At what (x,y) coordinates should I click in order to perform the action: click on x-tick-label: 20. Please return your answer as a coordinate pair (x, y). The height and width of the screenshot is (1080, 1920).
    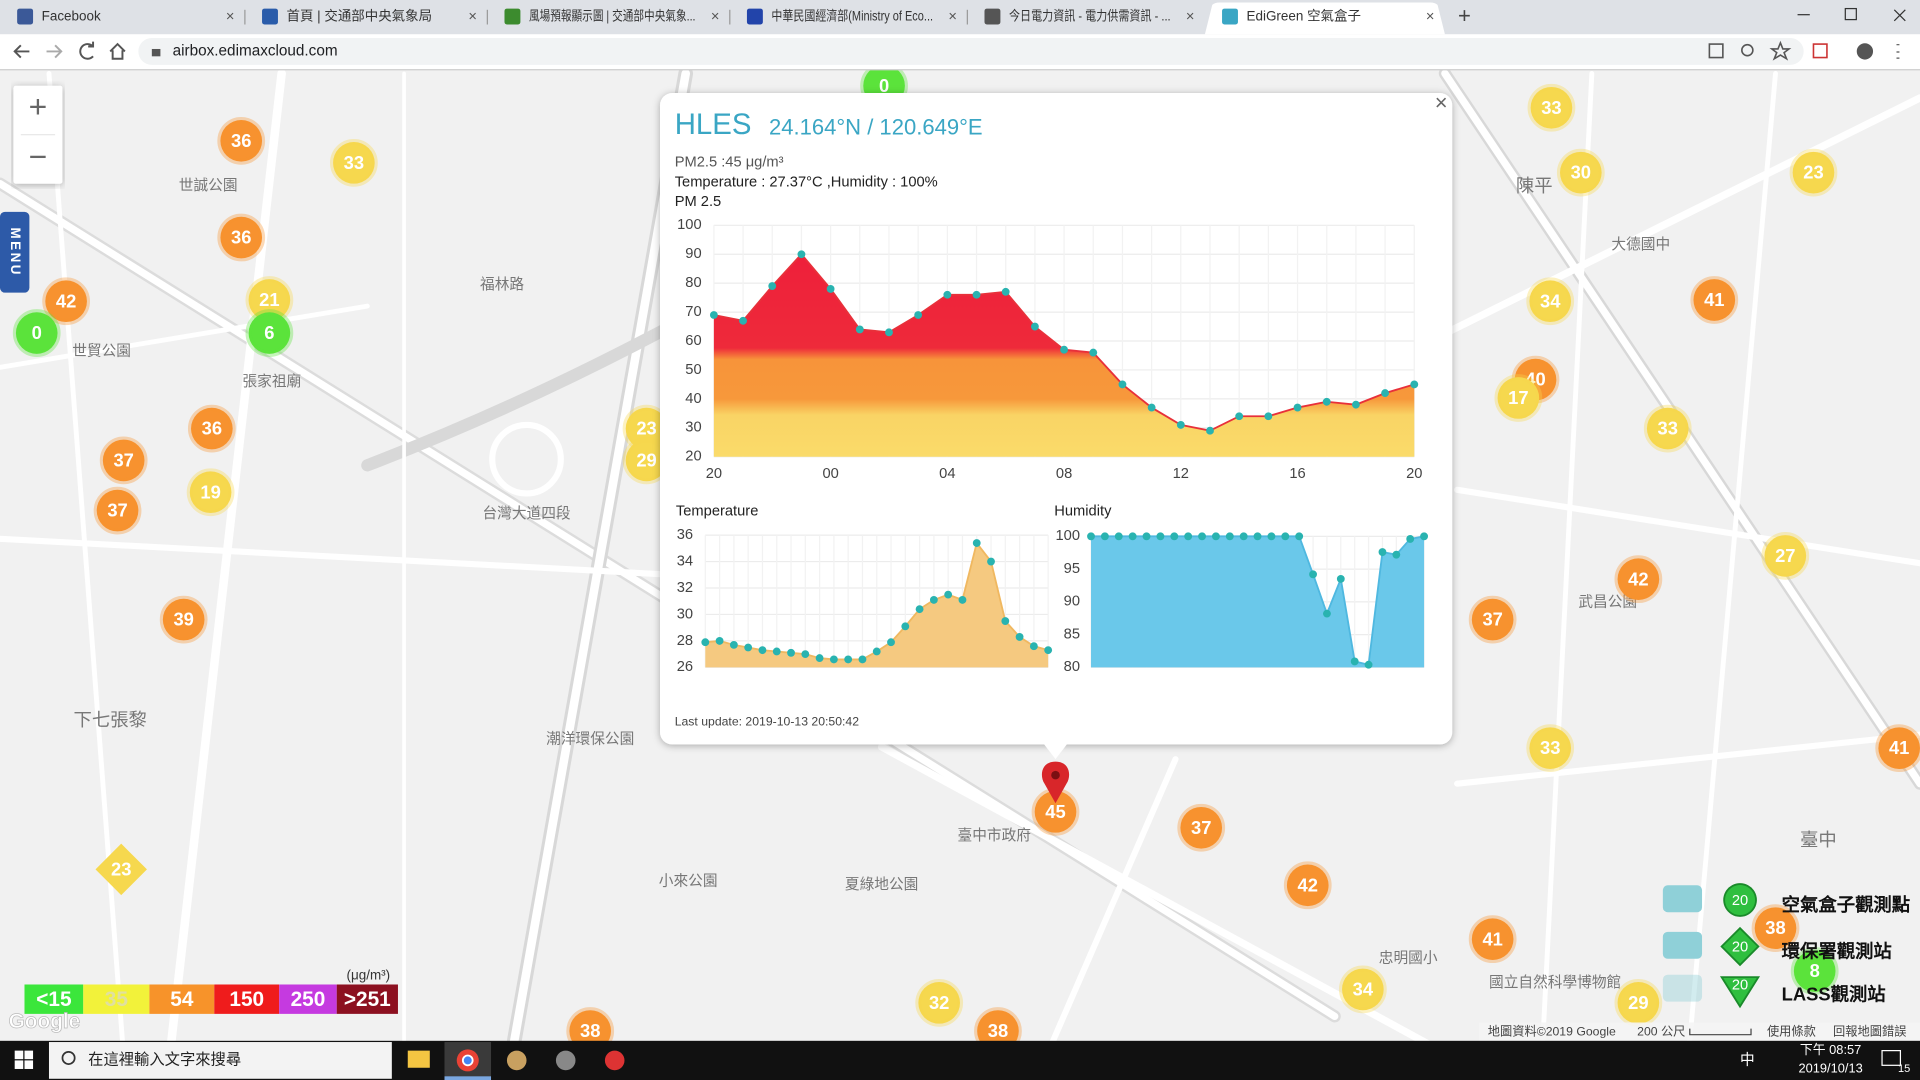
    Looking at the image, I should click on (1414, 474).